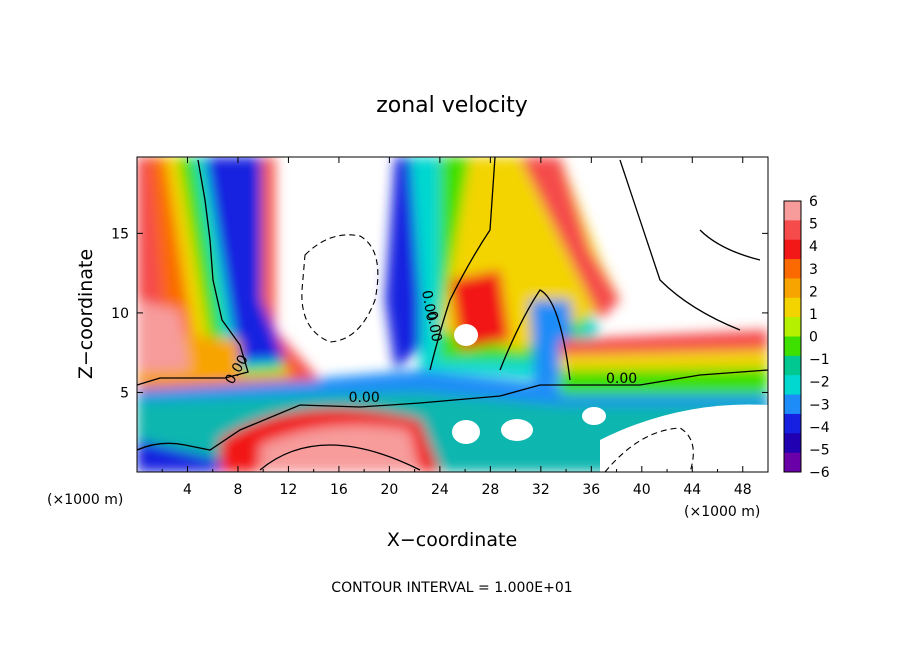 The width and height of the screenshot is (904, 654). Describe the element at coordinates (541, 490) in the screenshot. I see `x-tick-label: 32` at that location.